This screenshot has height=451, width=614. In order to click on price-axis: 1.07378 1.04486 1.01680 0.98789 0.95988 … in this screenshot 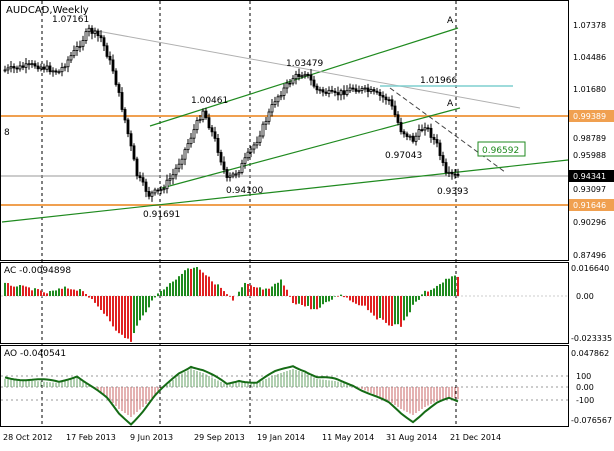, I will do `click(589, 140)`.